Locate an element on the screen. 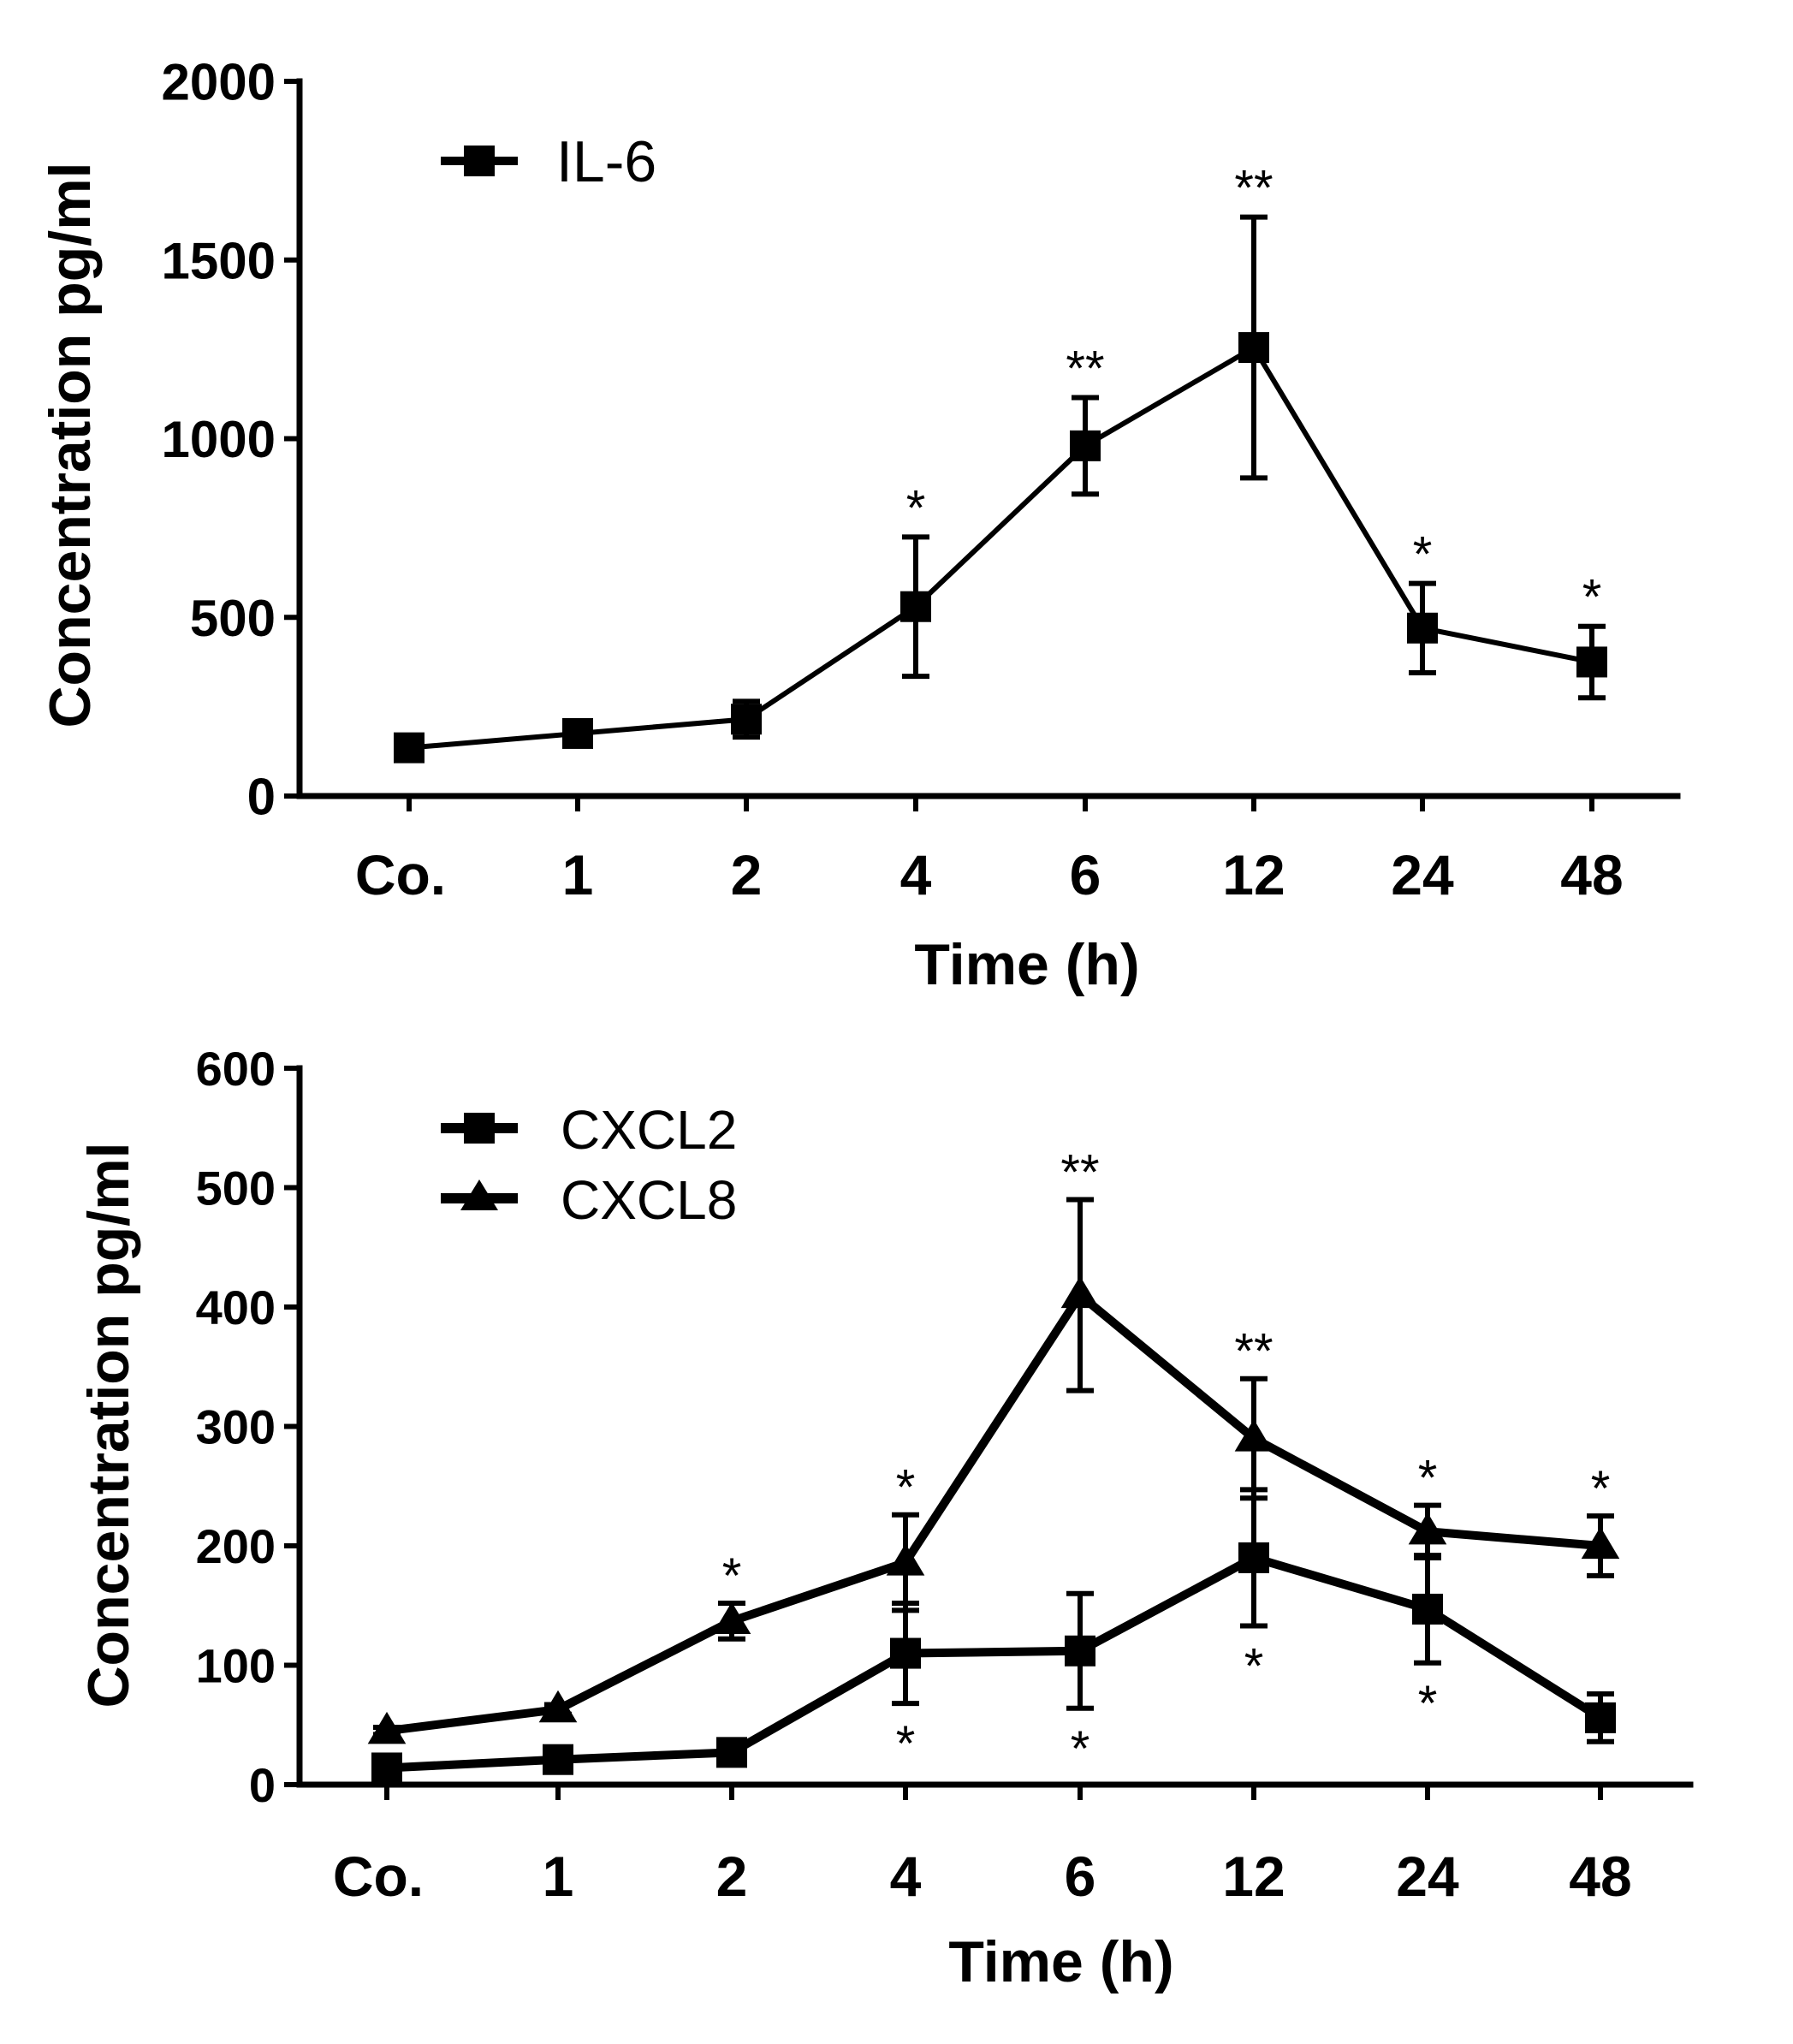  legend-marker-cxcl8 is located at coordinates (479, 1195).